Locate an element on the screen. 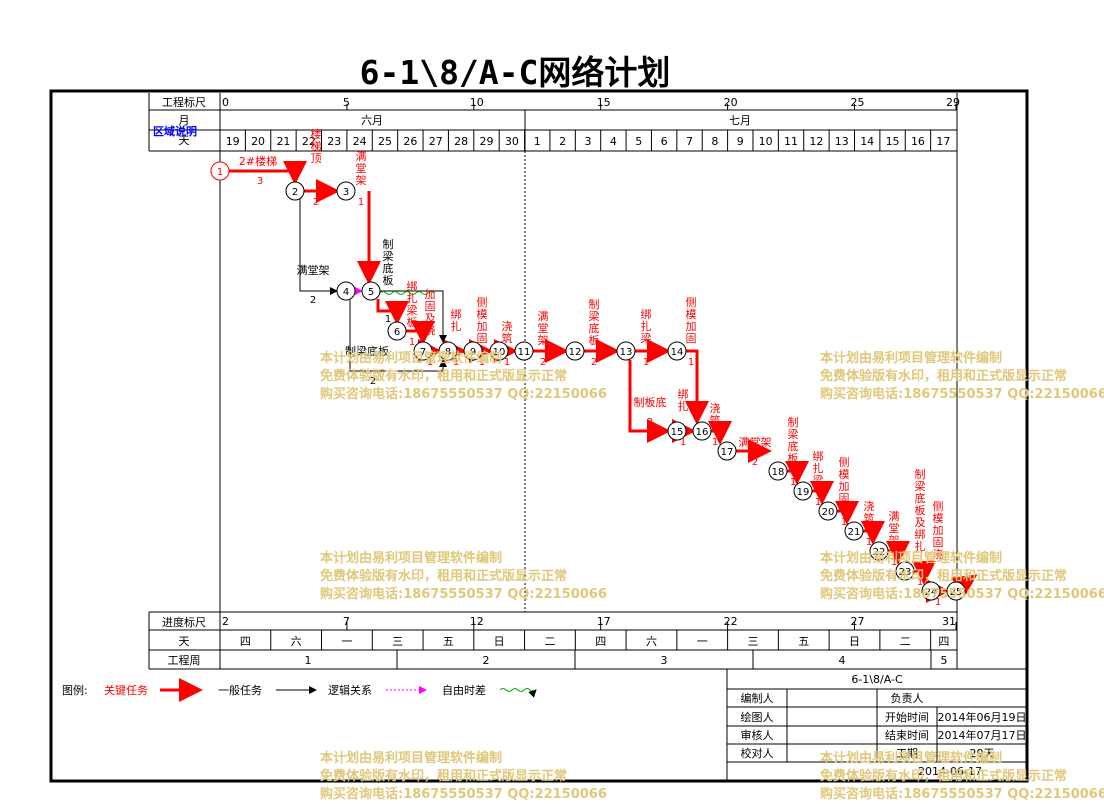  day-cell: 3 is located at coordinates (588, 141).